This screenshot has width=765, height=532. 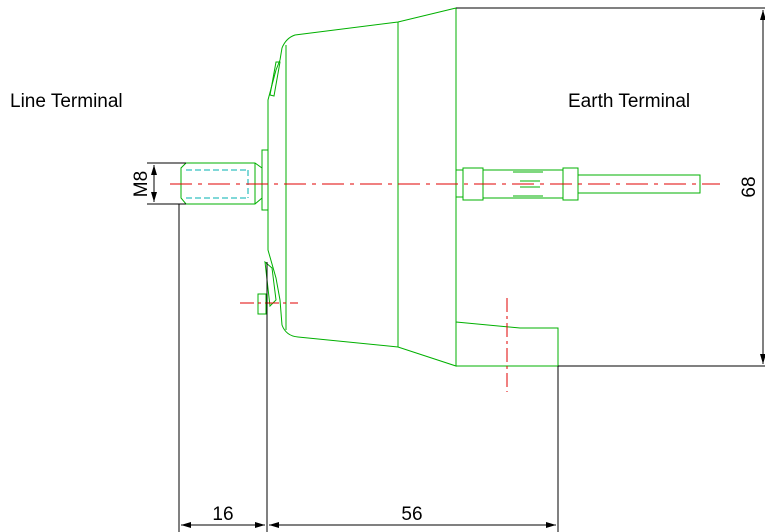 I want to click on body-rib, so click(x=275, y=79).